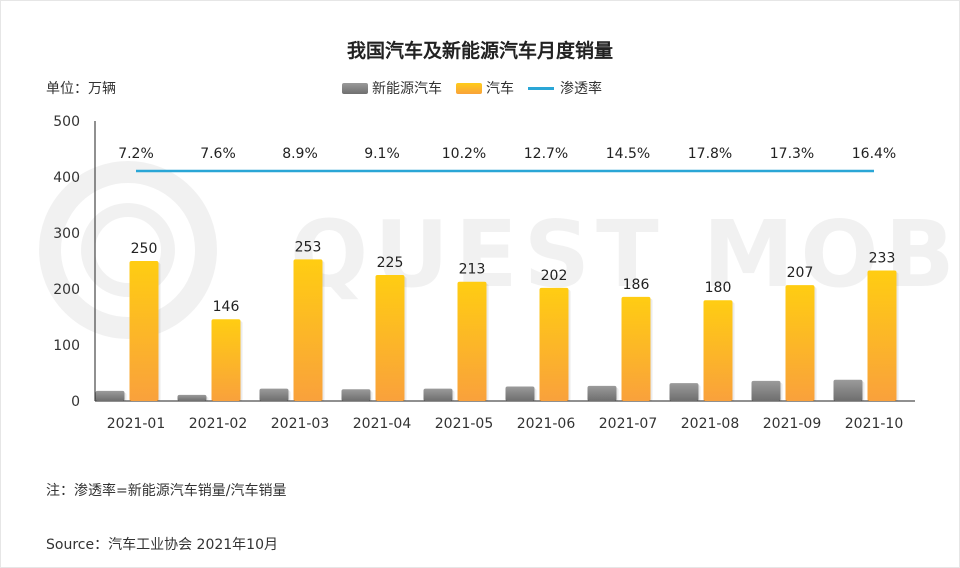 The image size is (960, 568). What do you see at coordinates (792, 424) in the screenshot?
I see `x-tick-label: 2021-09` at bounding box center [792, 424].